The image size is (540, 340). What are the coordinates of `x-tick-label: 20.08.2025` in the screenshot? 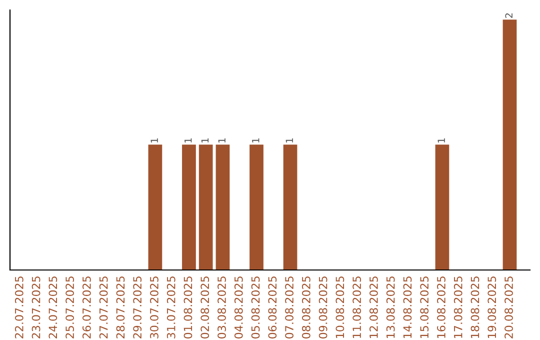 It's located at (508, 307).